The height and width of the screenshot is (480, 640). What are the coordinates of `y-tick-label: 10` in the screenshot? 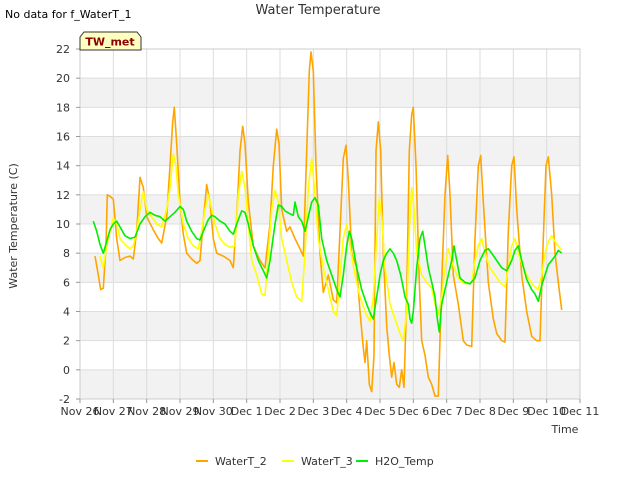 It's located at (63, 224).